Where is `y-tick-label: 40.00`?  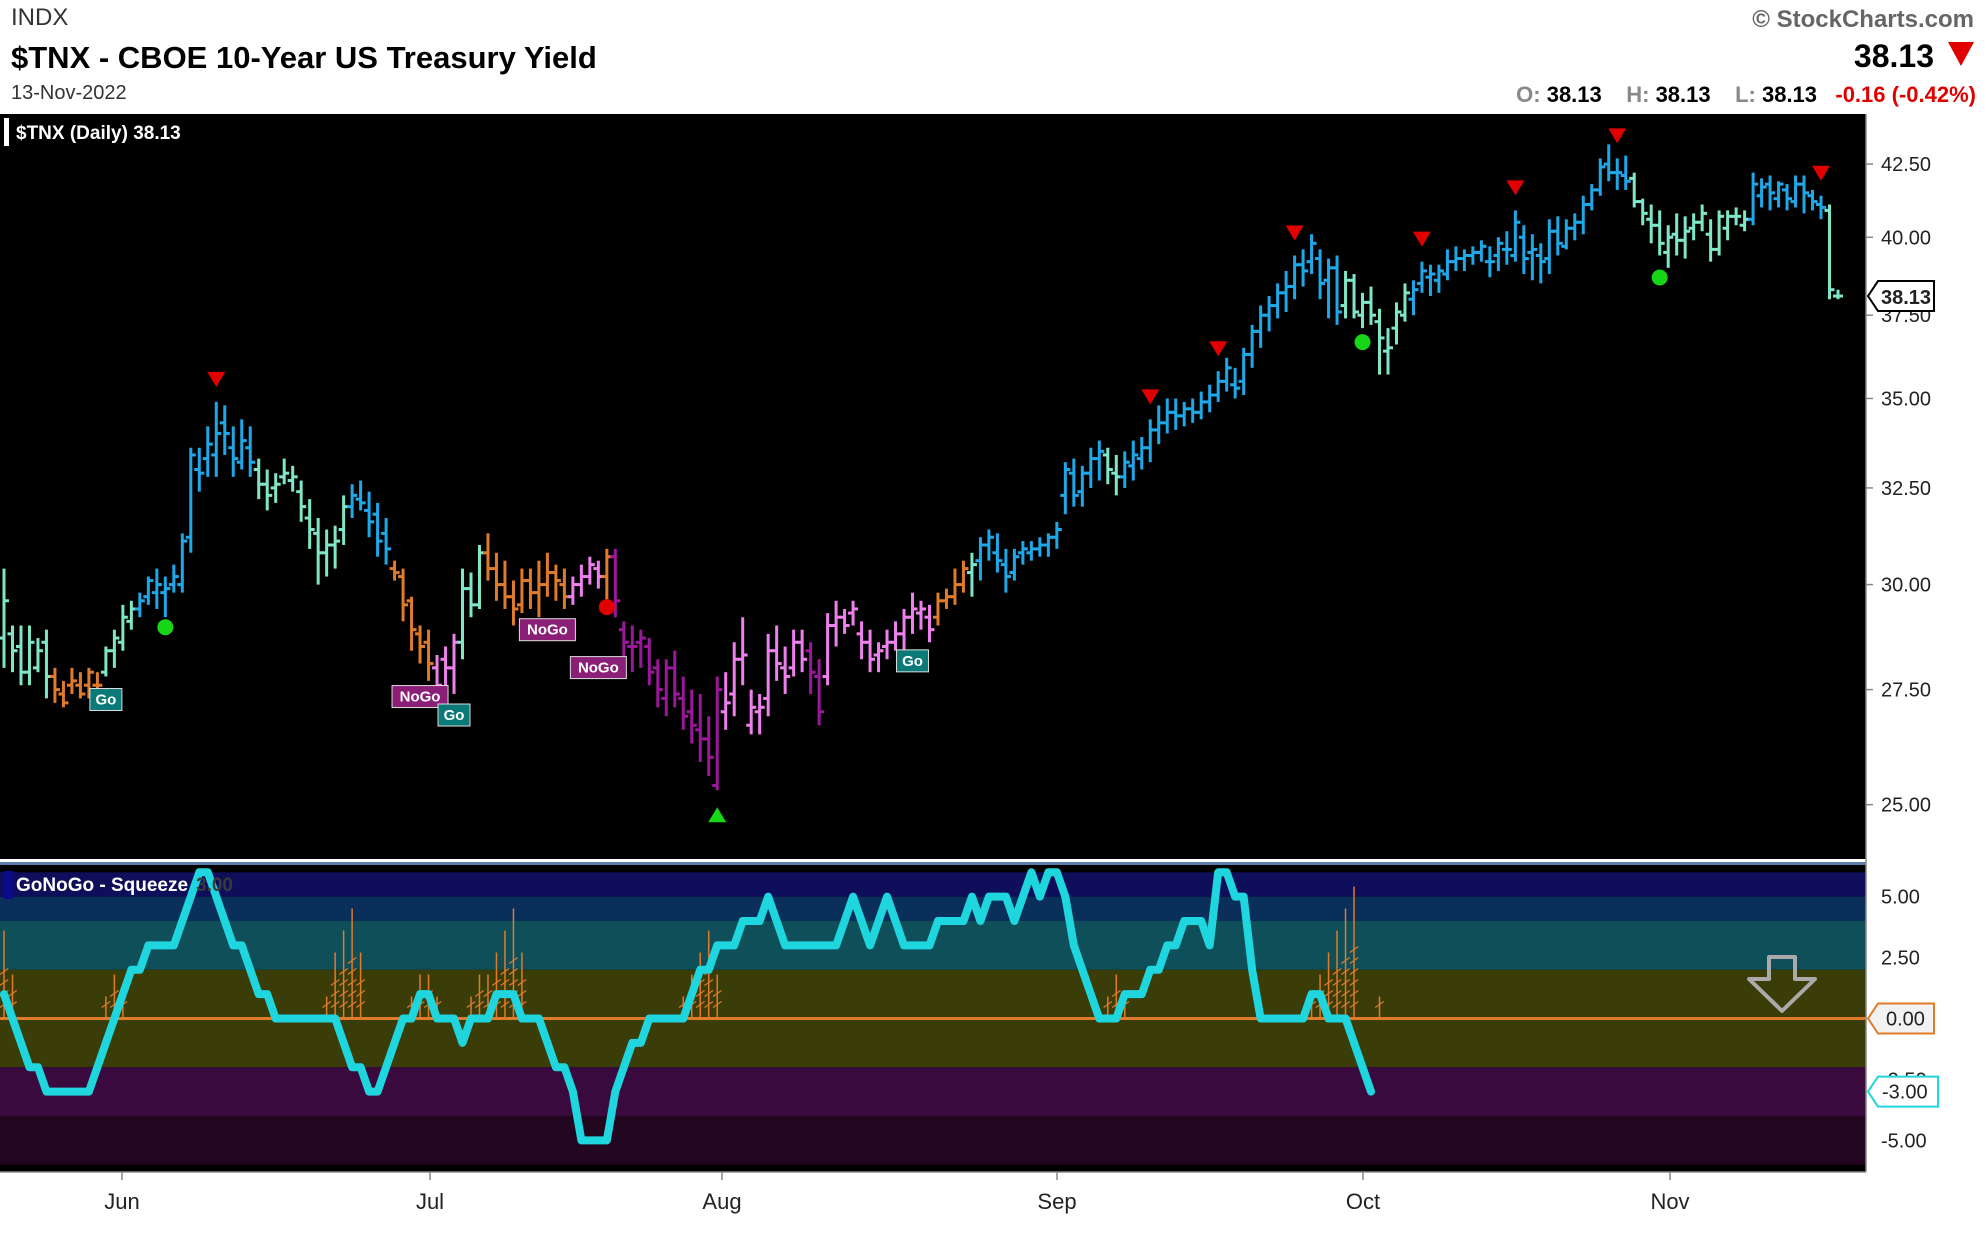 y-tick-label: 40.00 is located at coordinates (1906, 238).